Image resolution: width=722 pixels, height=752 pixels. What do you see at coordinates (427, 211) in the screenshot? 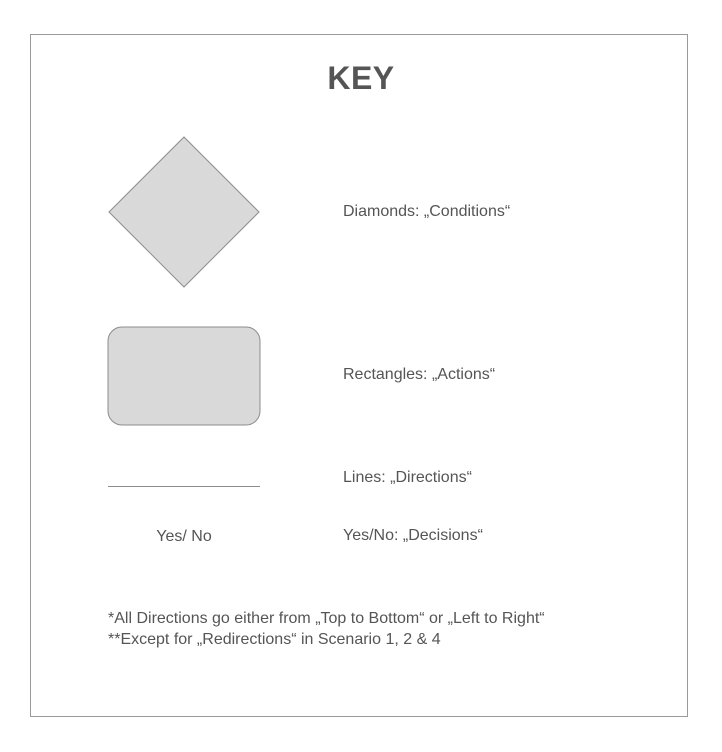
I see `legend-diamond-label: Diamonds: „Conditions“` at bounding box center [427, 211].